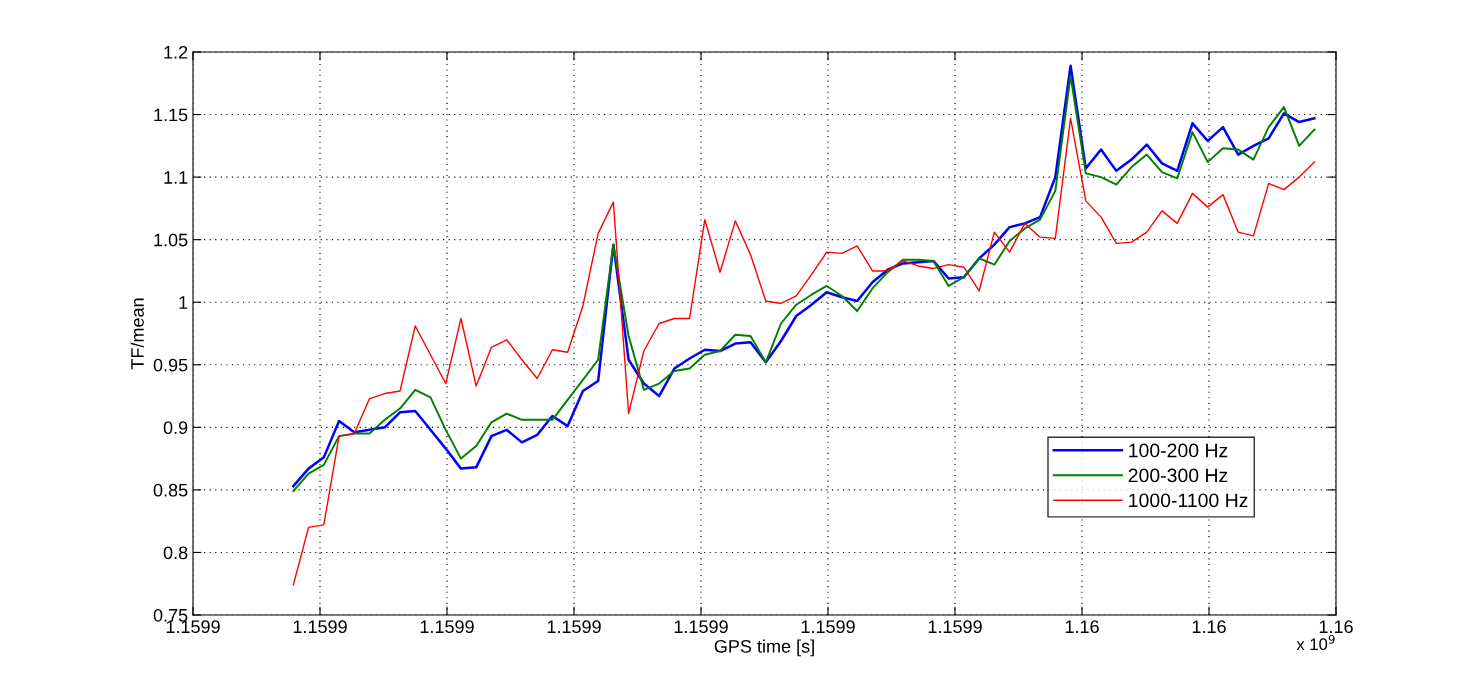 The image size is (1476, 691). What do you see at coordinates (170, 490) in the screenshot?
I see `y-tick-label: 0.85` at bounding box center [170, 490].